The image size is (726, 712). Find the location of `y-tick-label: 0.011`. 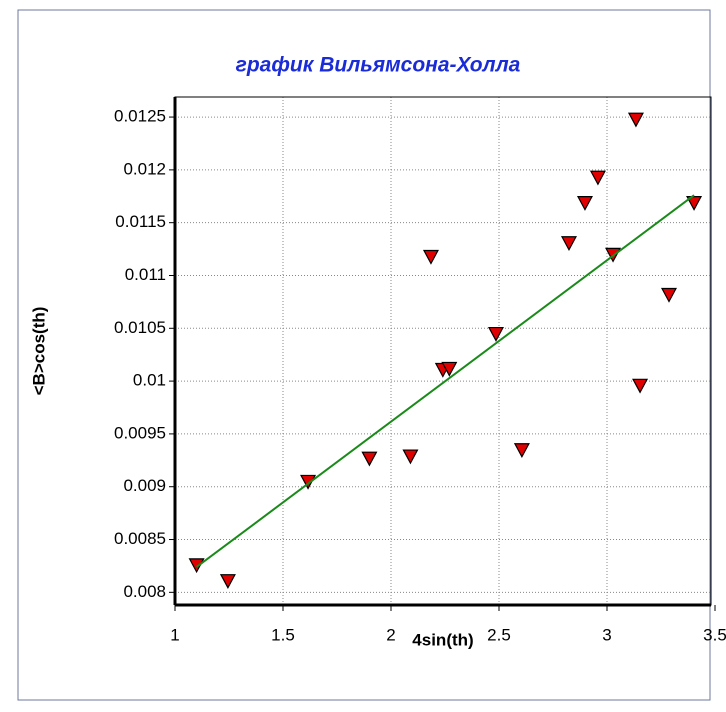

y-tick-label: 0.011 is located at coordinates (145, 274).